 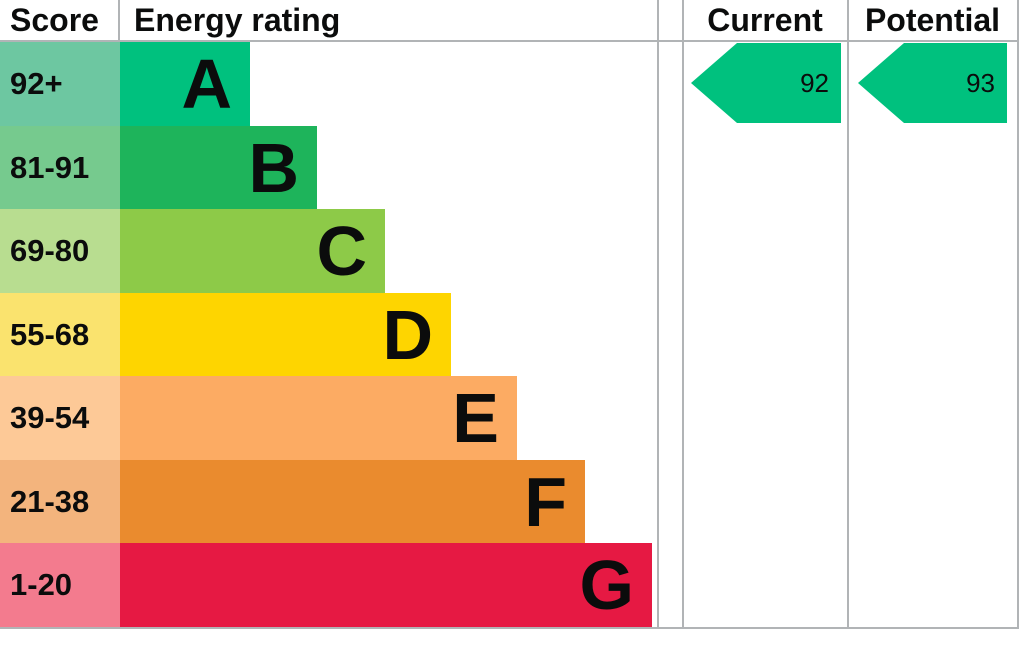 What do you see at coordinates (60, 418) in the screenshot?
I see `band-score-range-e: 39-54` at bounding box center [60, 418].